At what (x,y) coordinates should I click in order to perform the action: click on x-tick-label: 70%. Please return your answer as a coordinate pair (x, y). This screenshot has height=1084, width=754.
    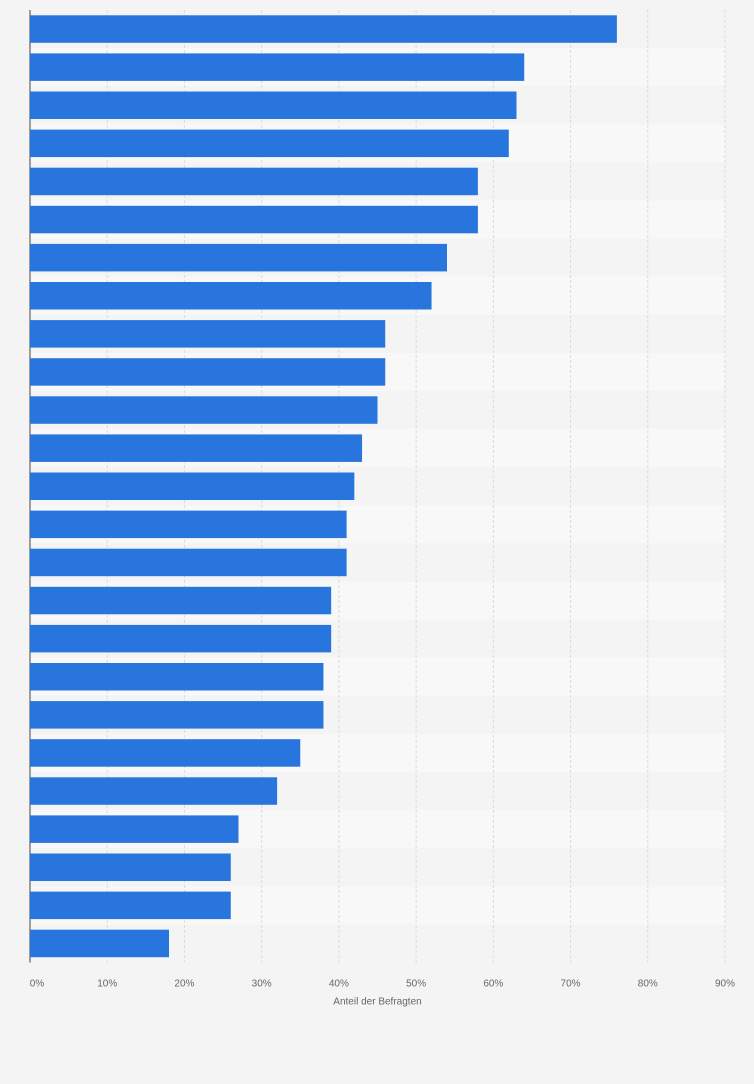
    Looking at the image, I should click on (571, 984).